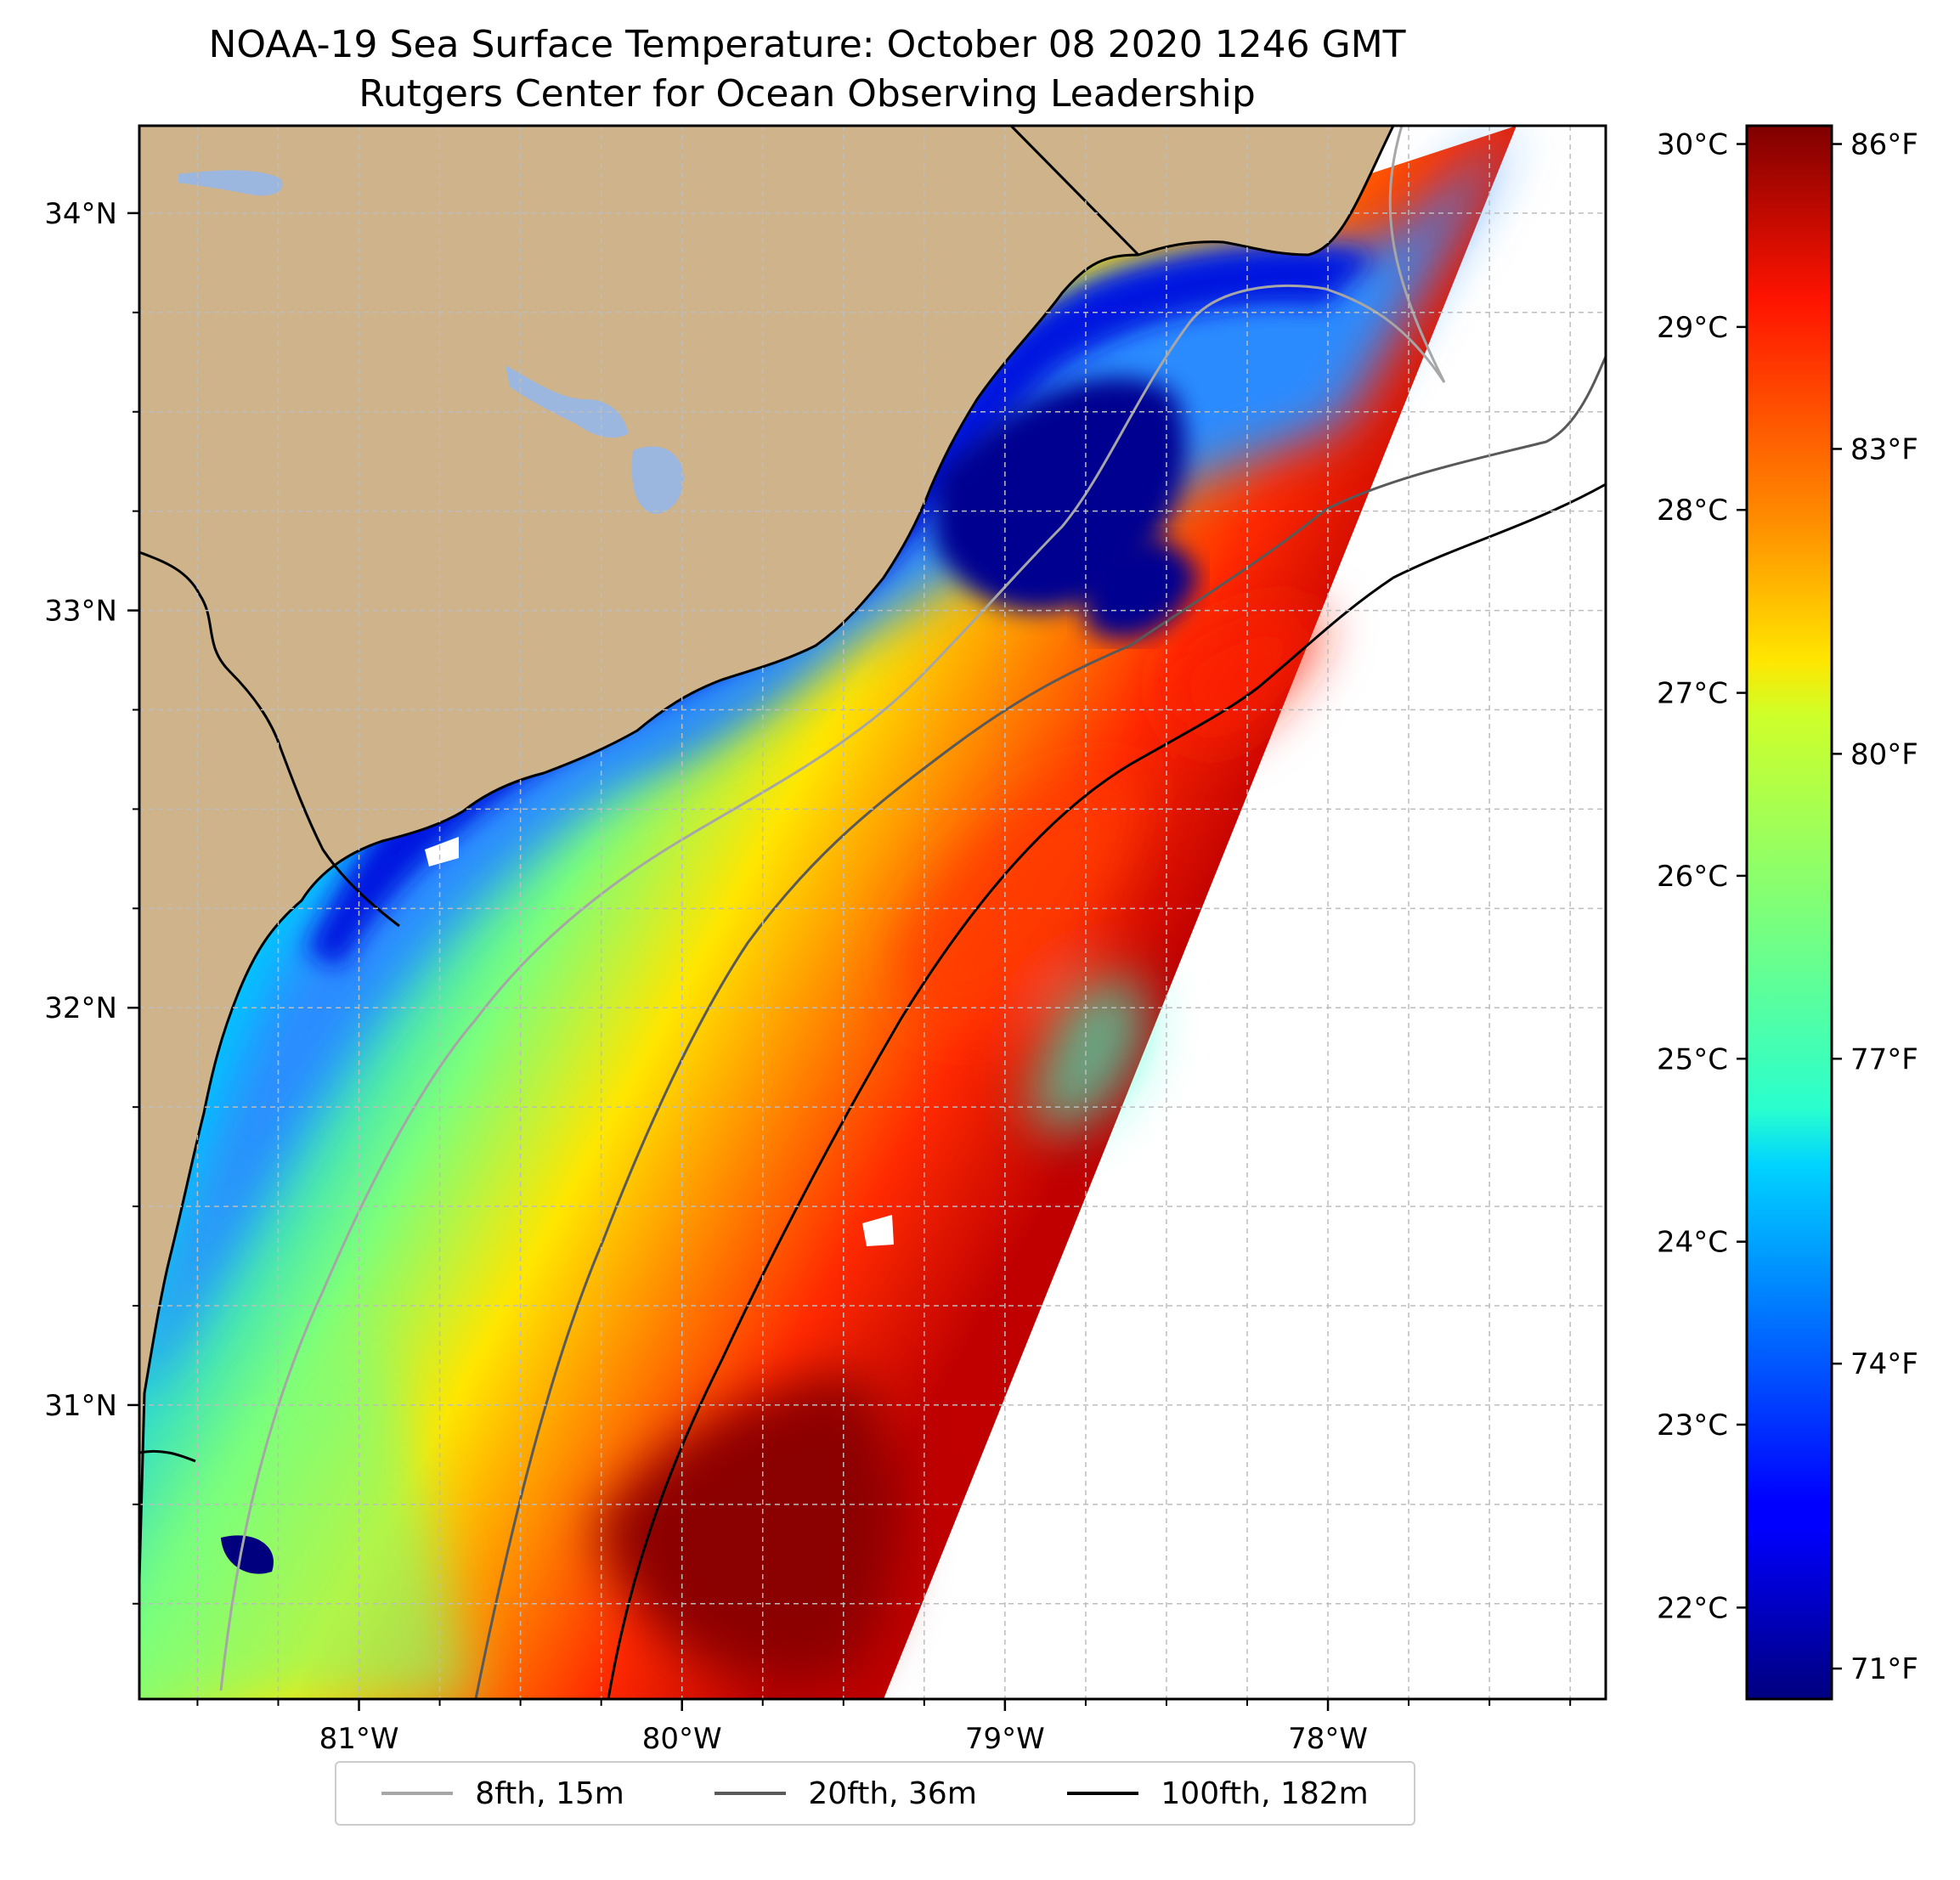 Image resolution: width=1960 pixels, height=1880 pixels. I want to click on lon-tick-label: 80°W, so click(682, 1739).